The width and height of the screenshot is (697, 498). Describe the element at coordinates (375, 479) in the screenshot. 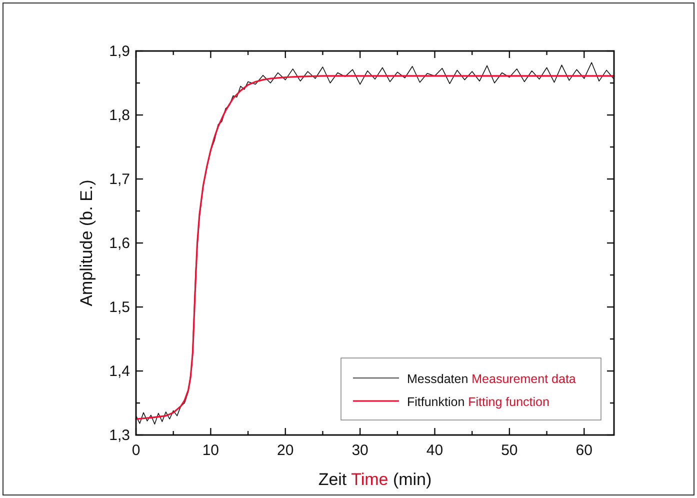

I see `x-axis-title: Zeit Time (min)` at that location.